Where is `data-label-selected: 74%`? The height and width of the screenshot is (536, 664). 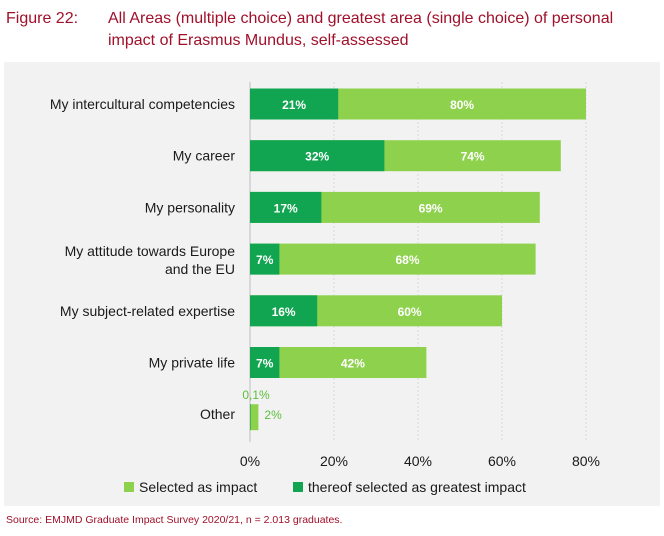 data-label-selected: 74% is located at coordinates (473, 157).